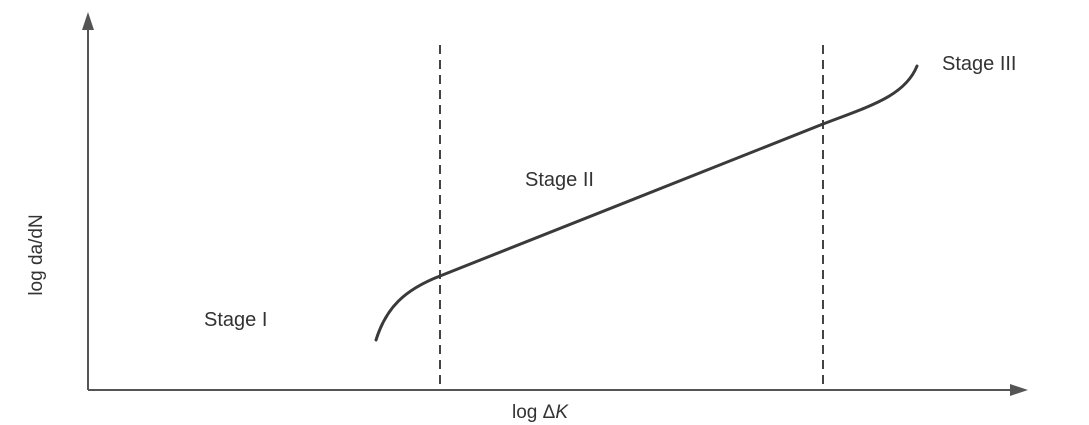 The width and height of the screenshot is (1089, 425). What do you see at coordinates (88, 21) in the screenshot?
I see `y-axis-arrow-icon` at bounding box center [88, 21].